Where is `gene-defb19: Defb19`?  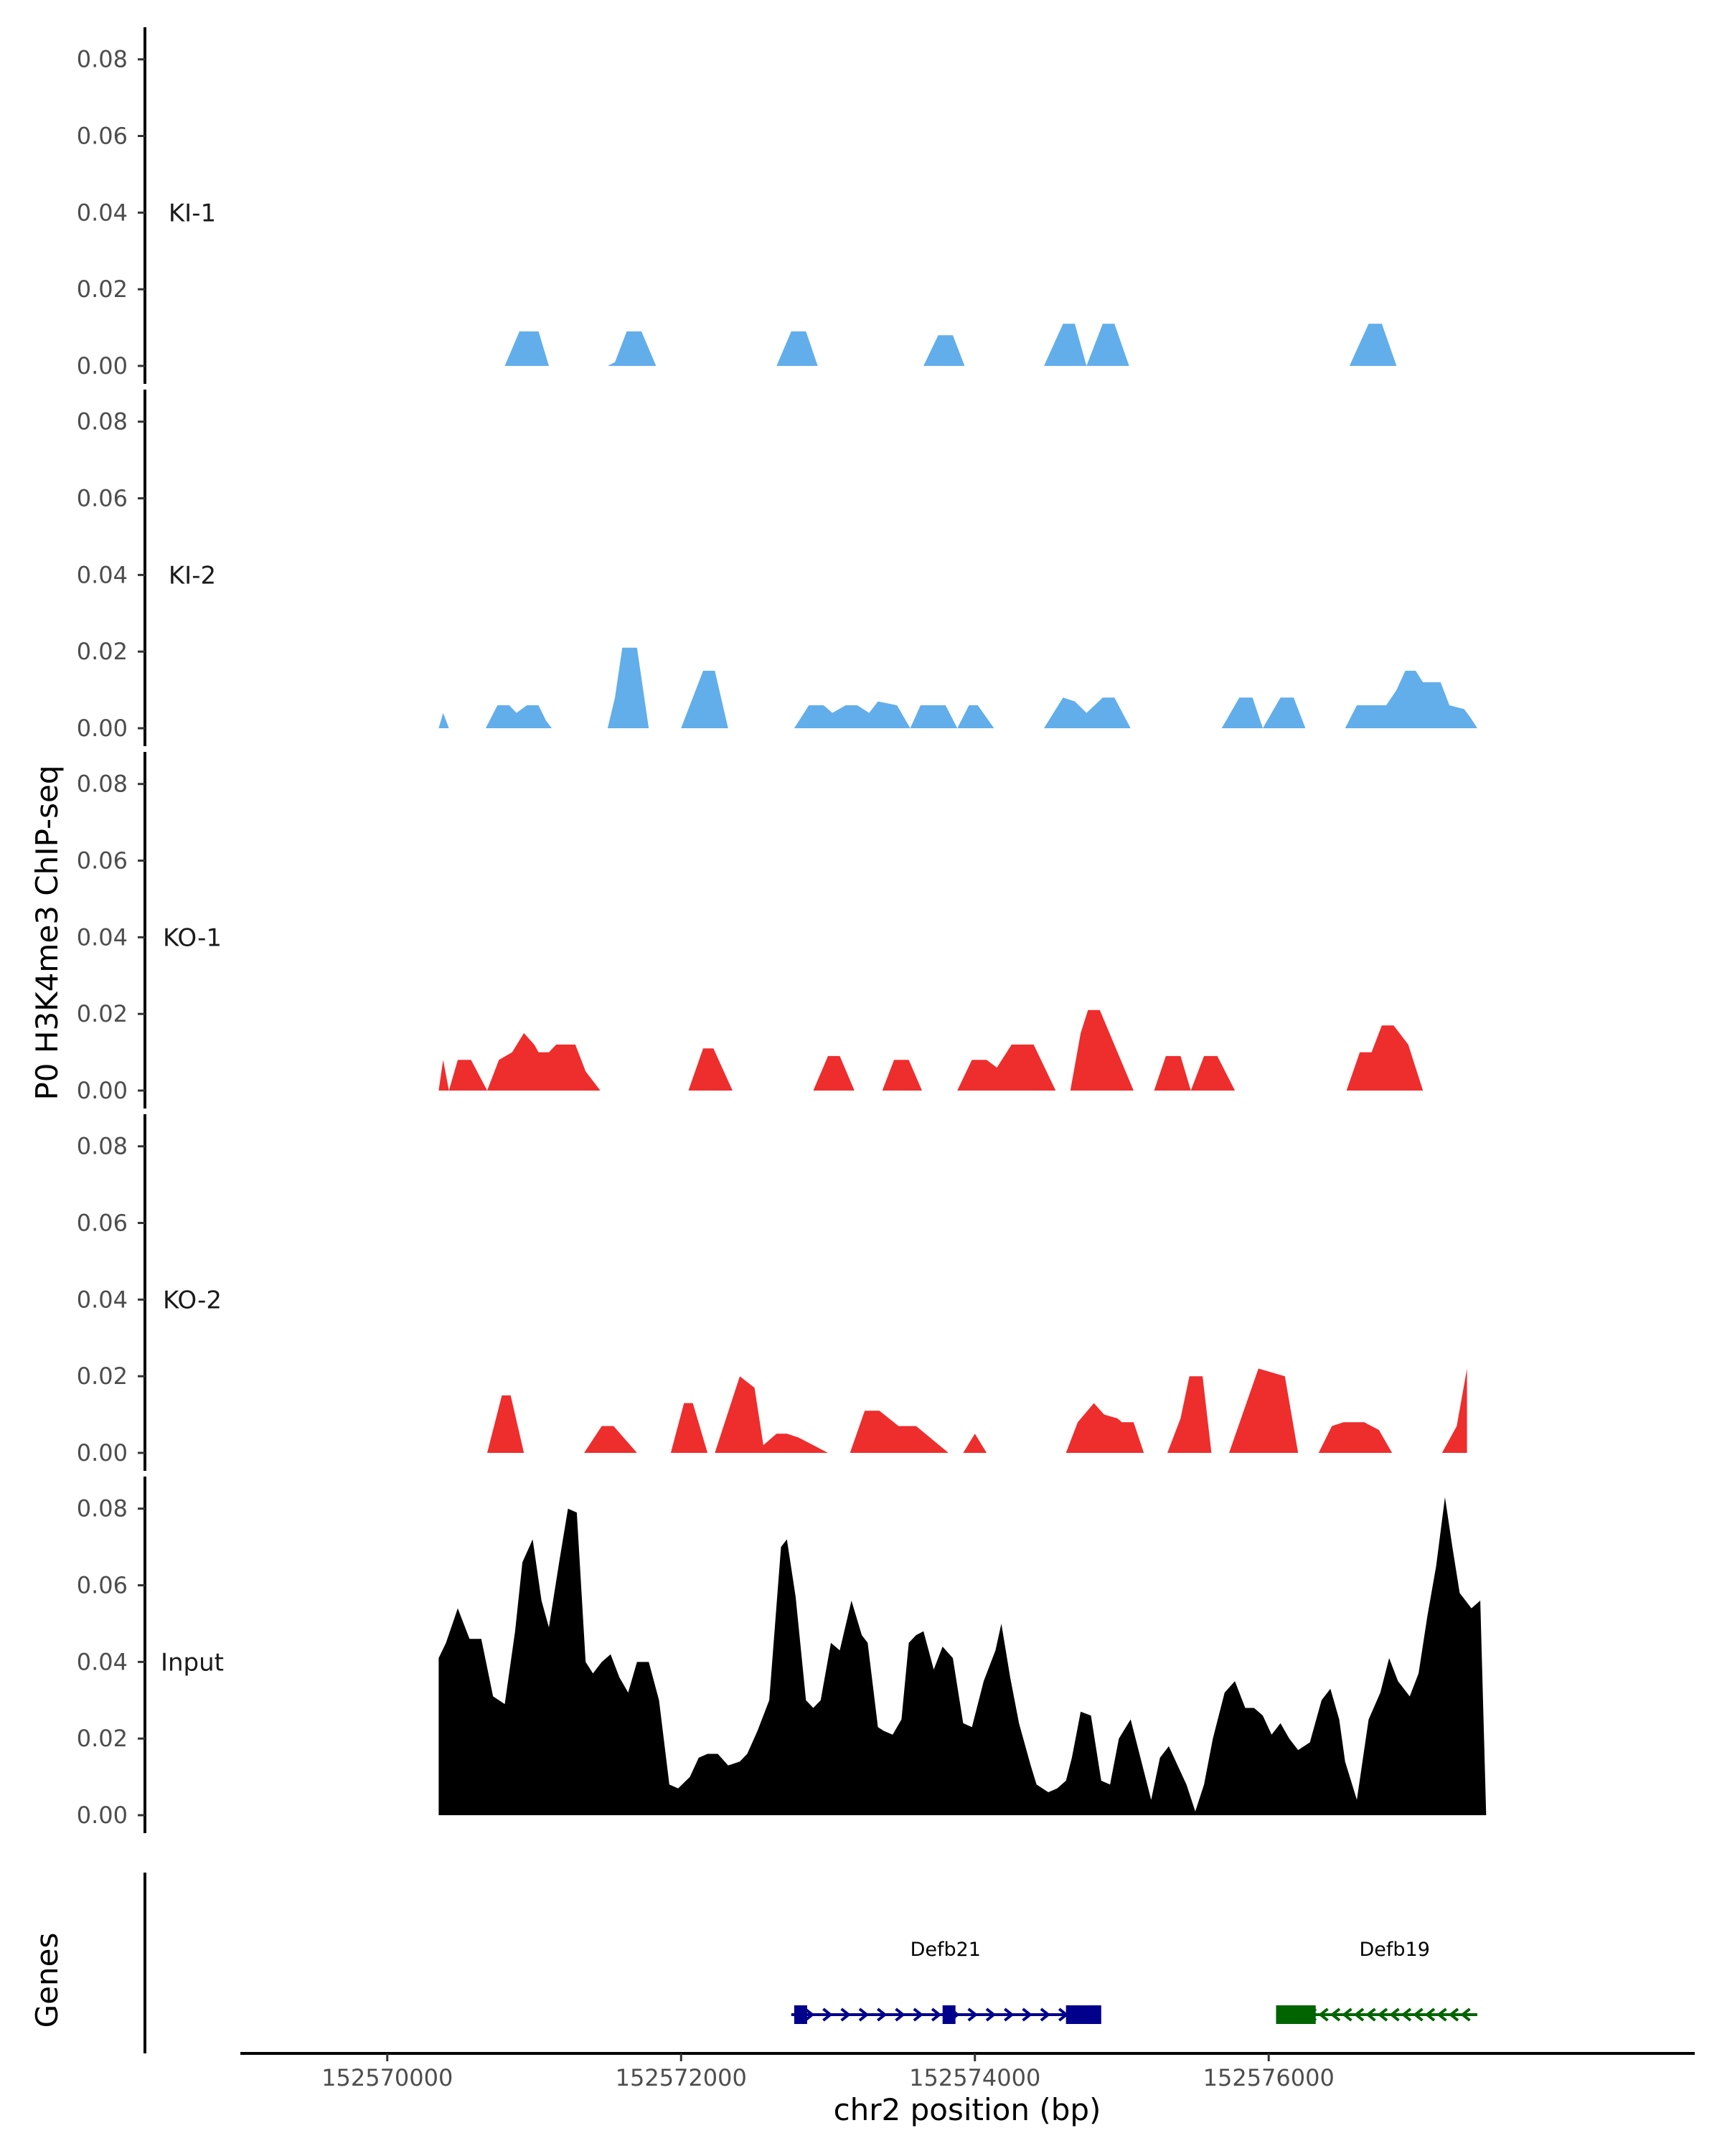 gene-defb19: Defb19 is located at coordinates (1377, 1982).